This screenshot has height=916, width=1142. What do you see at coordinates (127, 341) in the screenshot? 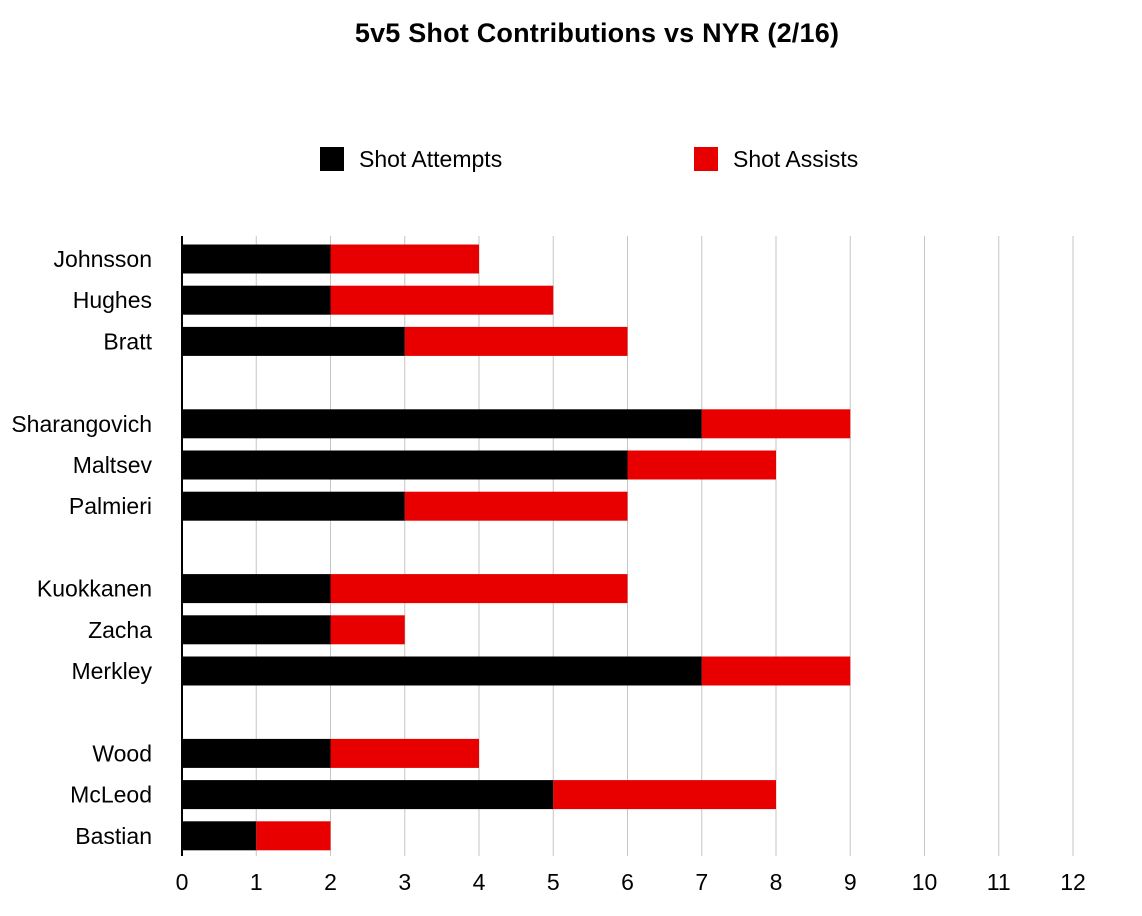
I see `y-tick-label-bratt: Bratt` at bounding box center [127, 341].